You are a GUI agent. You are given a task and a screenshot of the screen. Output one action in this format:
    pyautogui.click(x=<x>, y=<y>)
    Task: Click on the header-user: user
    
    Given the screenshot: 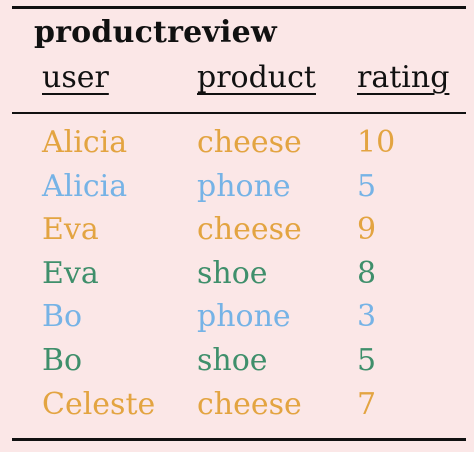 What is the action you would take?
    pyautogui.click(x=75, y=77)
    